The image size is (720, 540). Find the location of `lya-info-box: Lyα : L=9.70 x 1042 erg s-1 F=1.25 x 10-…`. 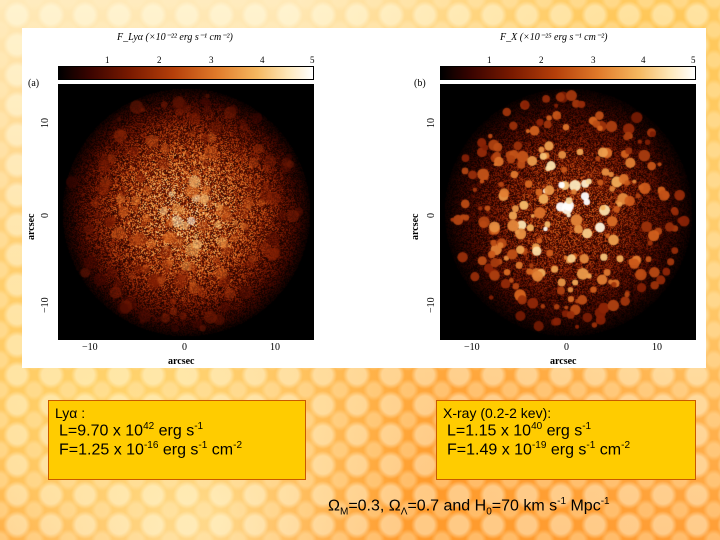

lya-info-box: Lyα : L=9.70 x 1042 erg s-1 F=1.25 x 10-… is located at coordinates (177, 440).